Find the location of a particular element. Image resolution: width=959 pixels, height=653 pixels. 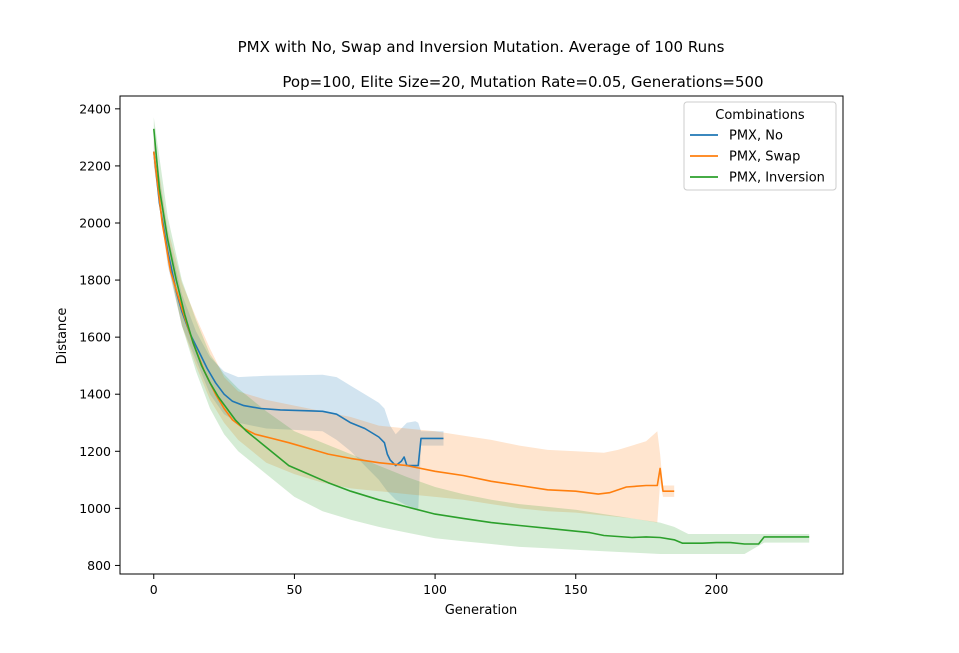

y-tick-label: 800 is located at coordinates (99, 565).